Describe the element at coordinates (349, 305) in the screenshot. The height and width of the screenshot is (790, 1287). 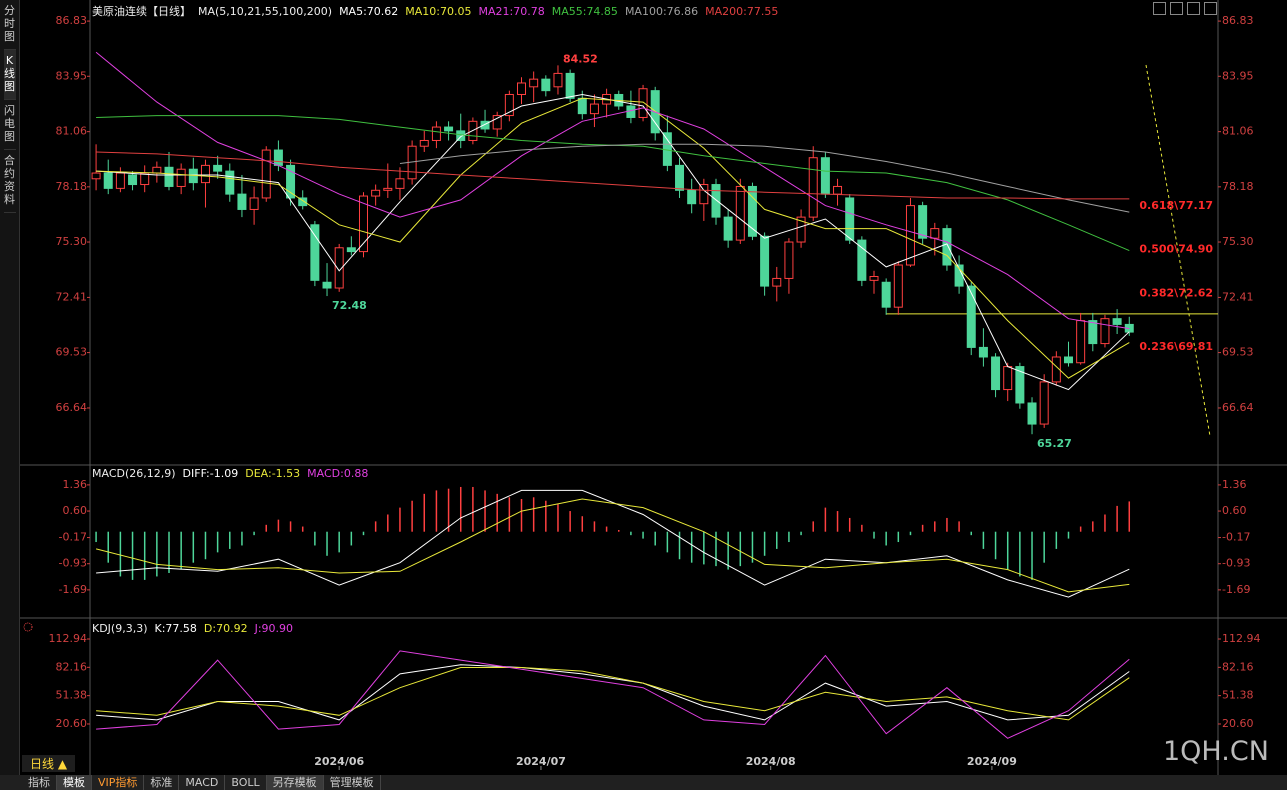
I see `extreme-label: 72.48` at that location.